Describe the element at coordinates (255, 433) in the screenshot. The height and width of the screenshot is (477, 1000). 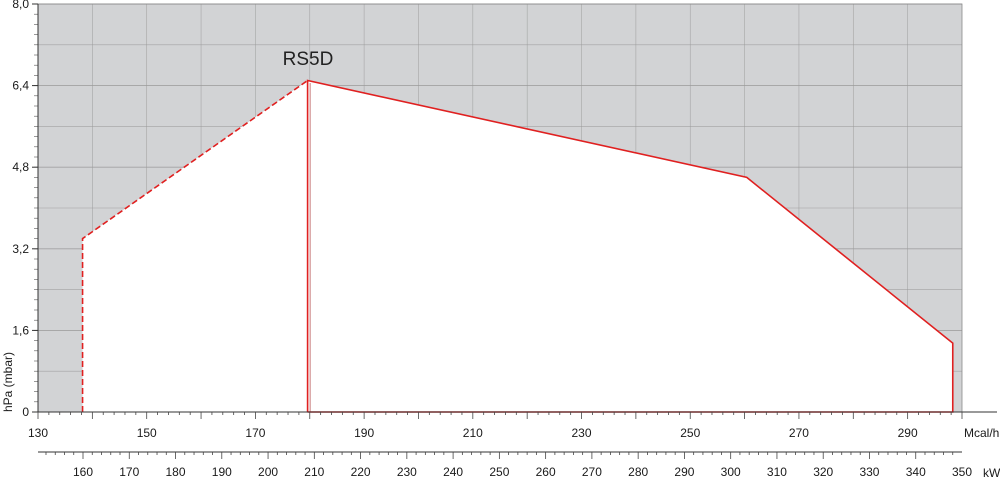
I see `x-tick-label-mcal: 170` at that location.